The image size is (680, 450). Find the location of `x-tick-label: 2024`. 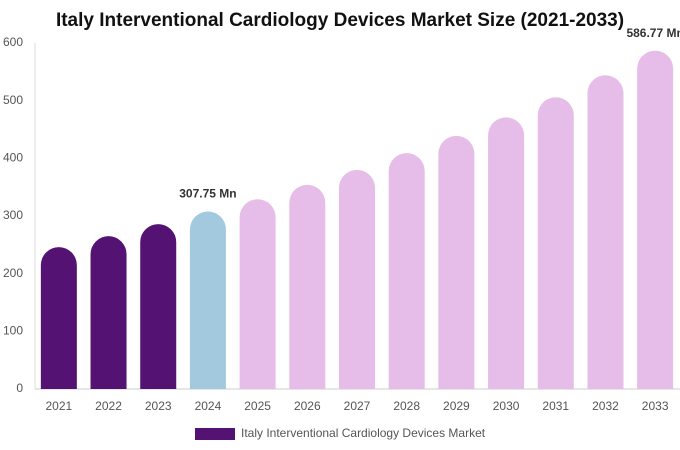

x-tick-label: 2024 is located at coordinates (208, 406).